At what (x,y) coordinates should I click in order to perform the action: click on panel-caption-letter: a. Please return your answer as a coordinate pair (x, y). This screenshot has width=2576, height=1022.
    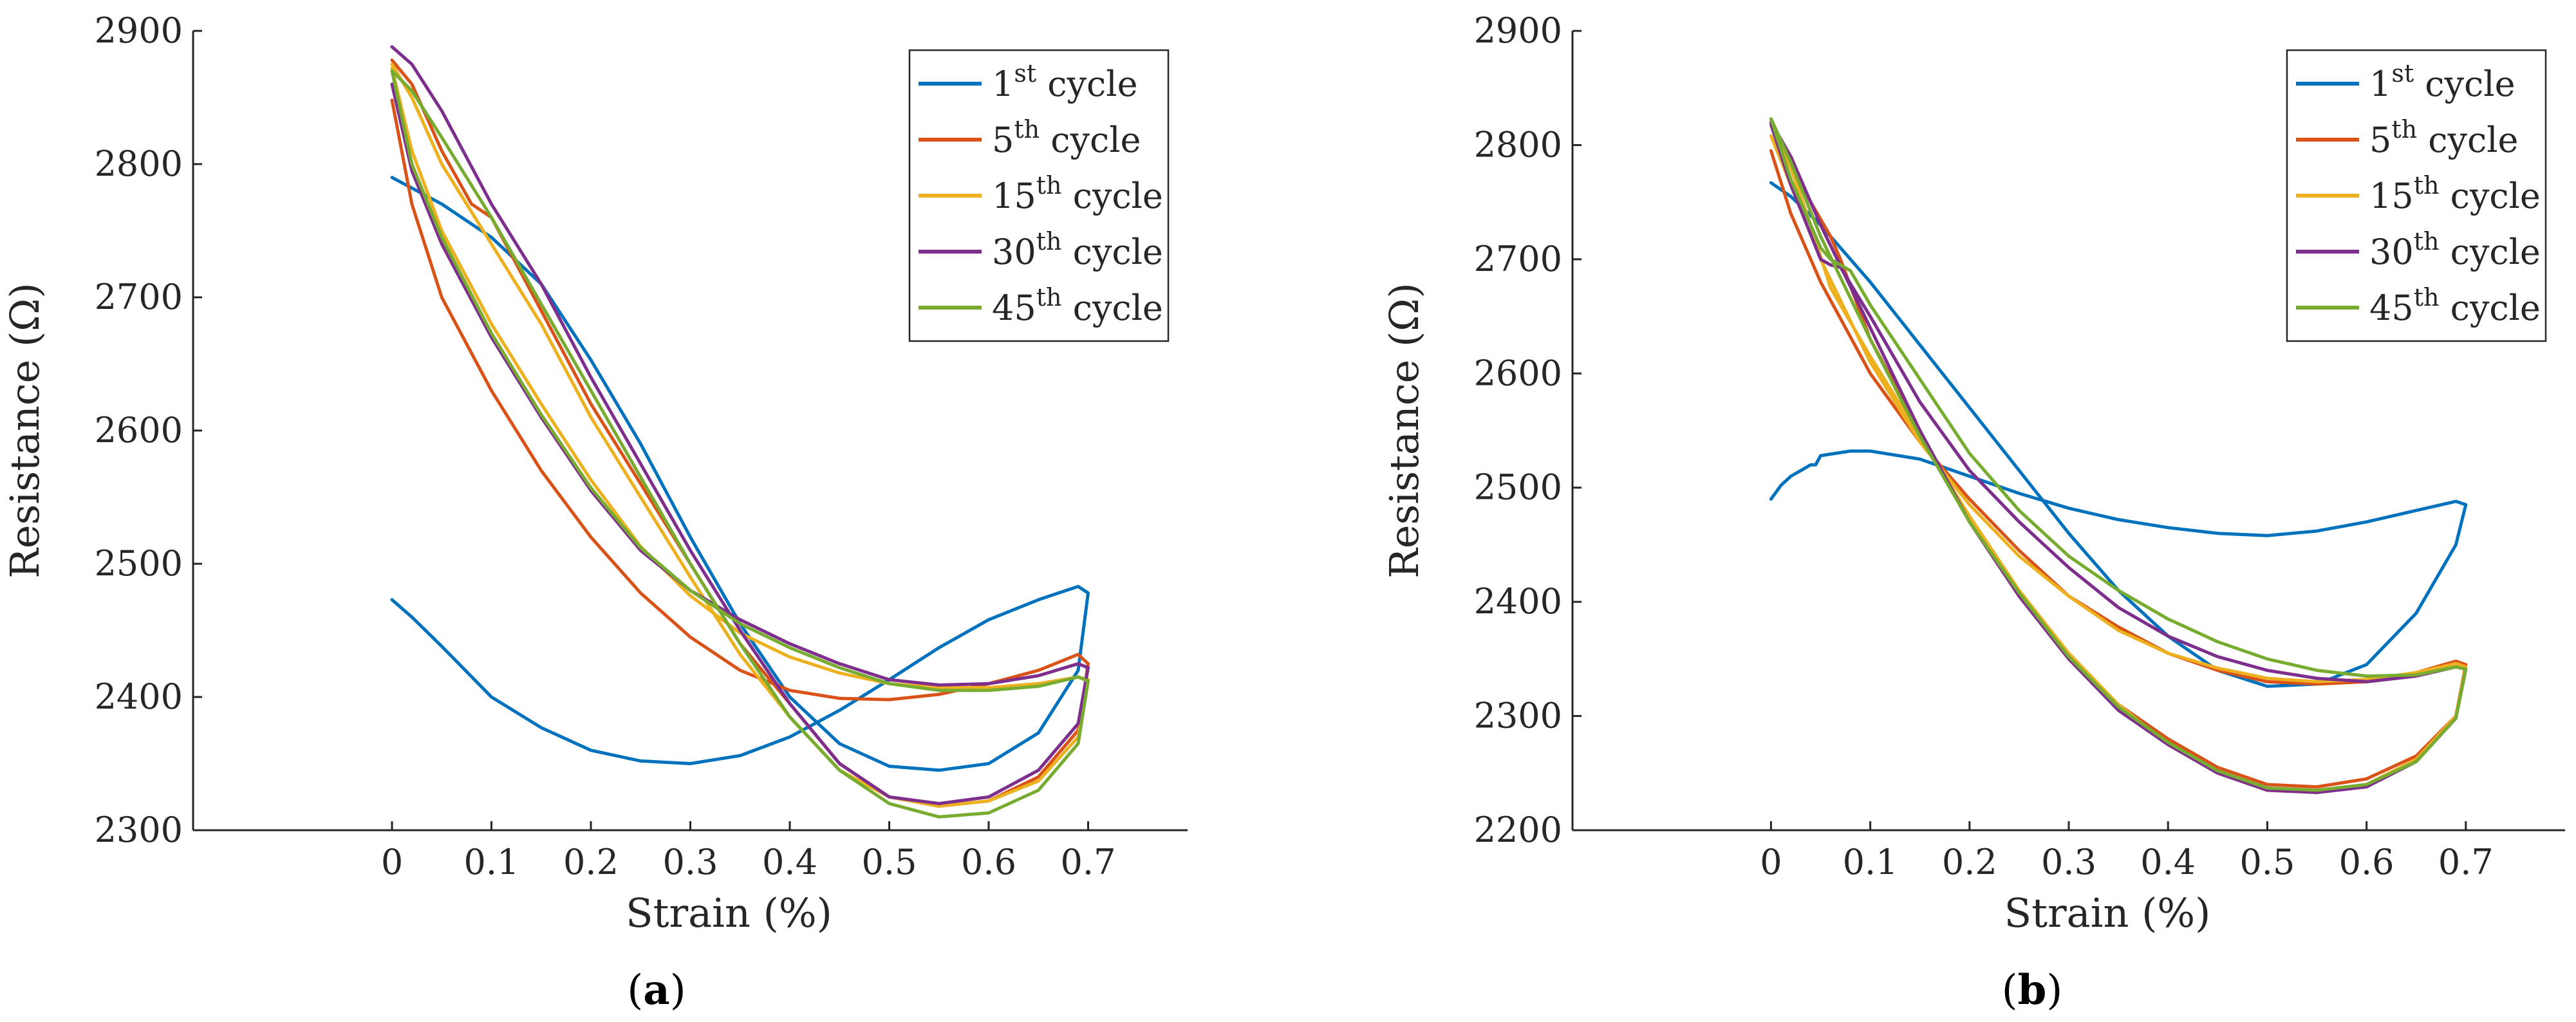
    Looking at the image, I should click on (656, 990).